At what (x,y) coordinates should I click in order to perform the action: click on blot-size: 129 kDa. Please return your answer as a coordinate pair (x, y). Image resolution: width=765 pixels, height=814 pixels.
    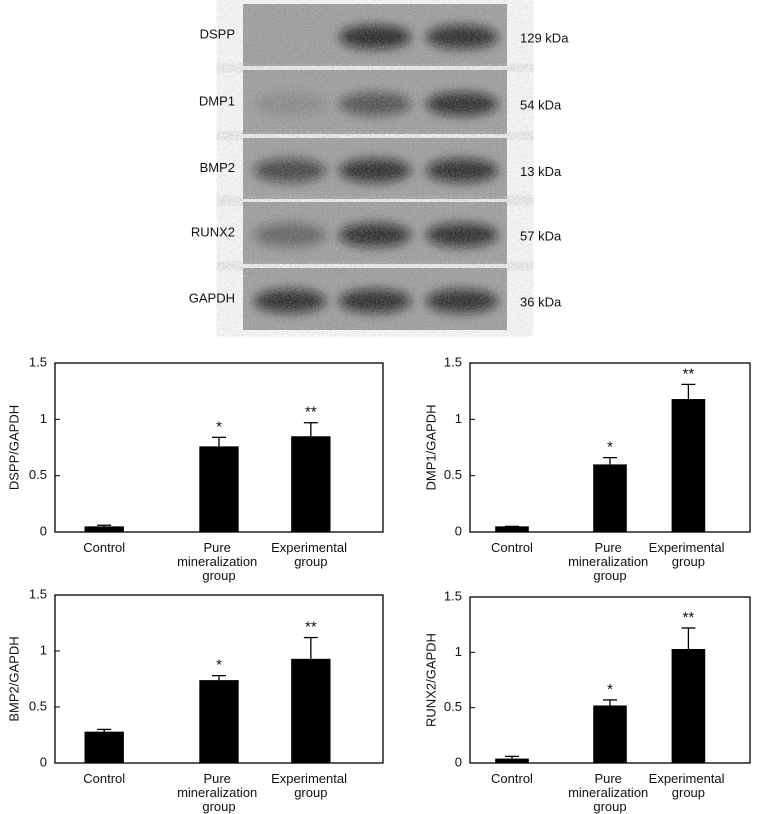
    Looking at the image, I should click on (544, 37).